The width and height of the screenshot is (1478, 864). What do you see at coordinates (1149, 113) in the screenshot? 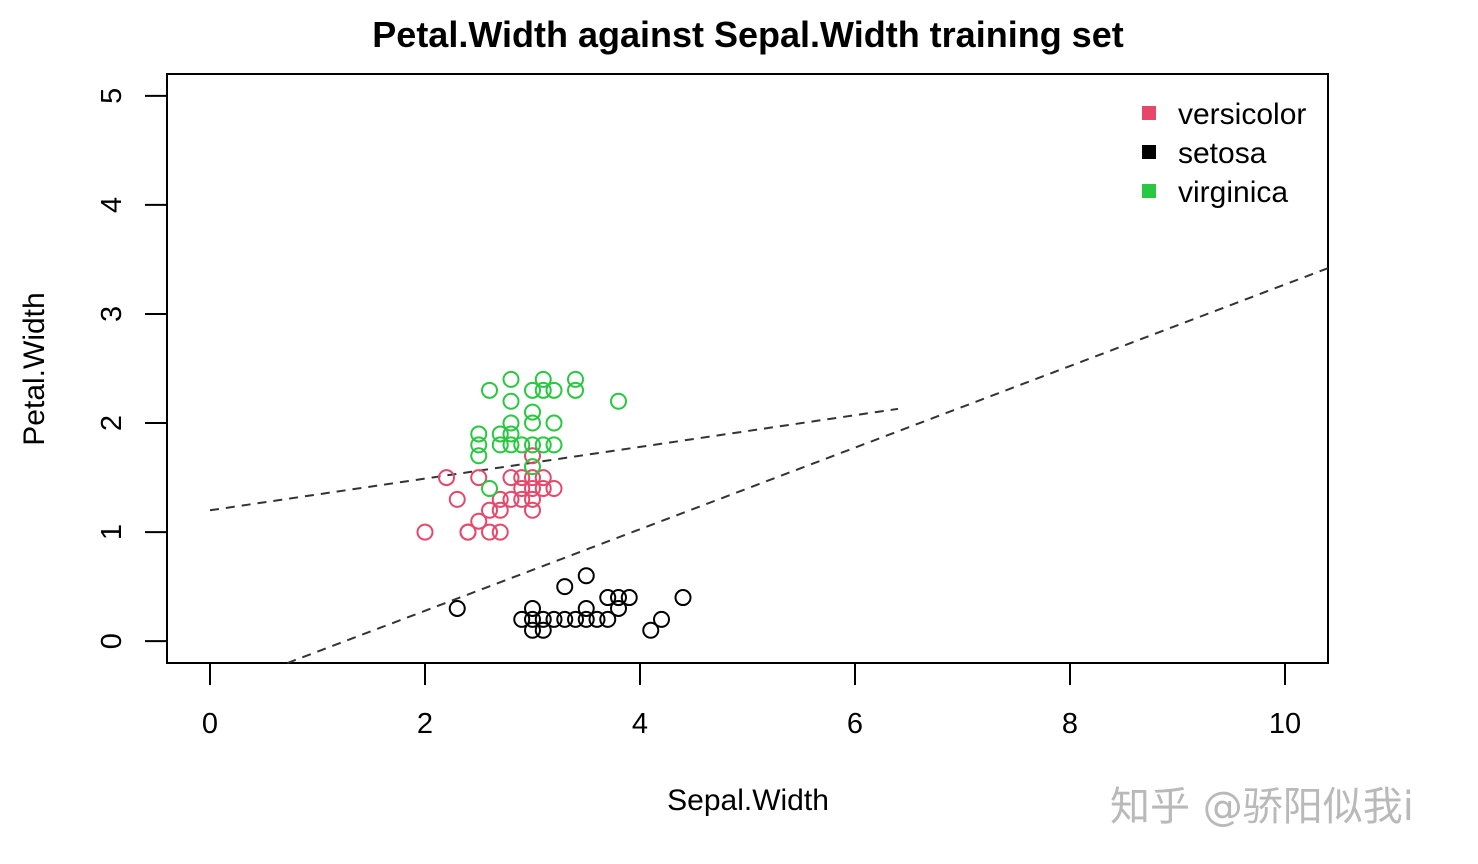
I see `legend-swatch-versicolor` at bounding box center [1149, 113].